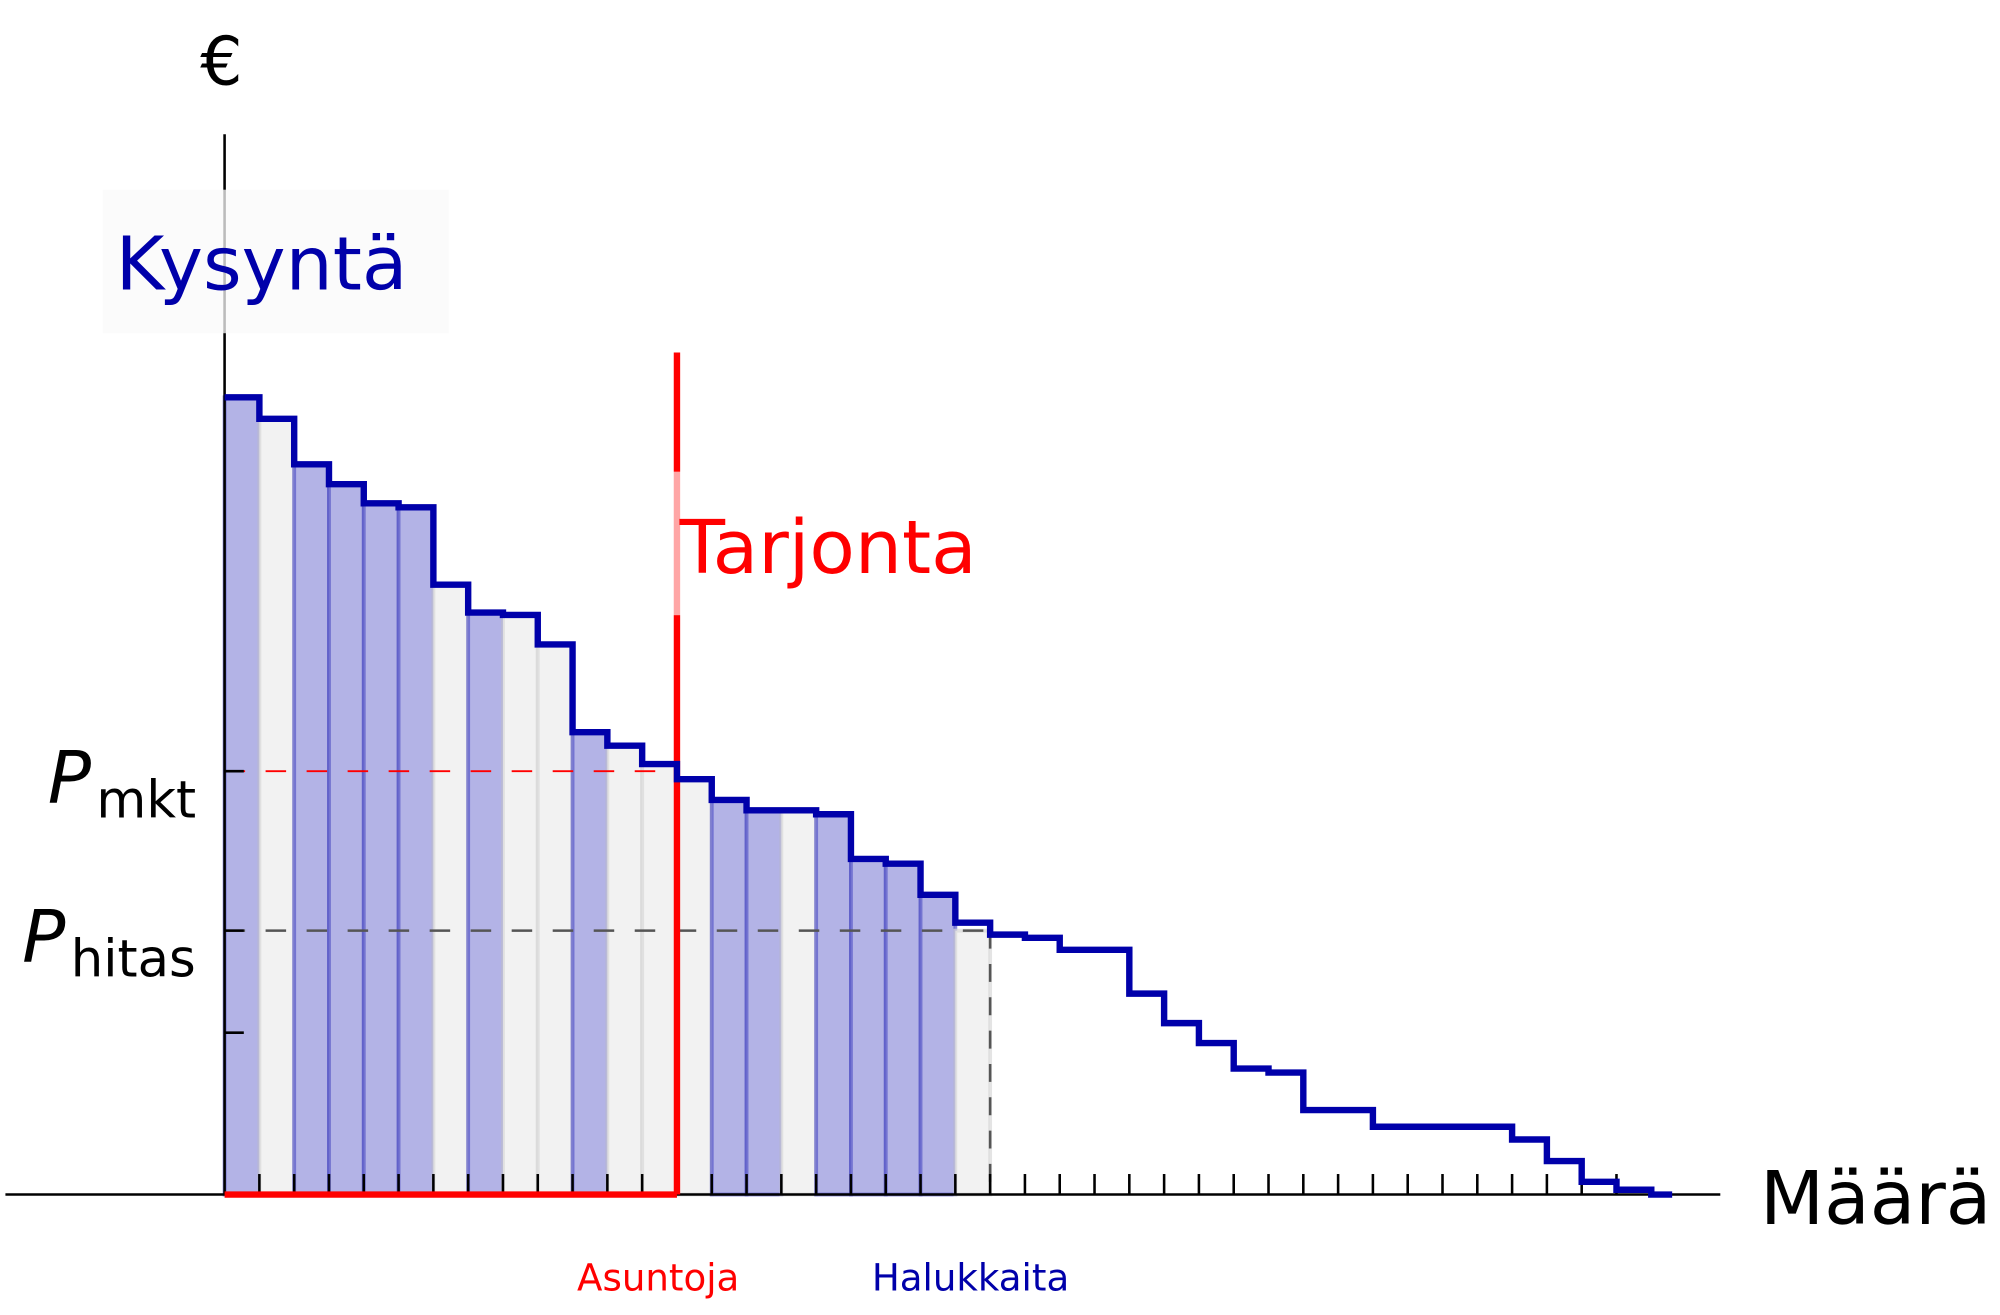 This screenshot has width=2000, height=1315. What do you see at coordinates (970, 1278) in the screenshot?
I see `demand-quantity-label: Halukkaita` at bounding box center [970, 1278].